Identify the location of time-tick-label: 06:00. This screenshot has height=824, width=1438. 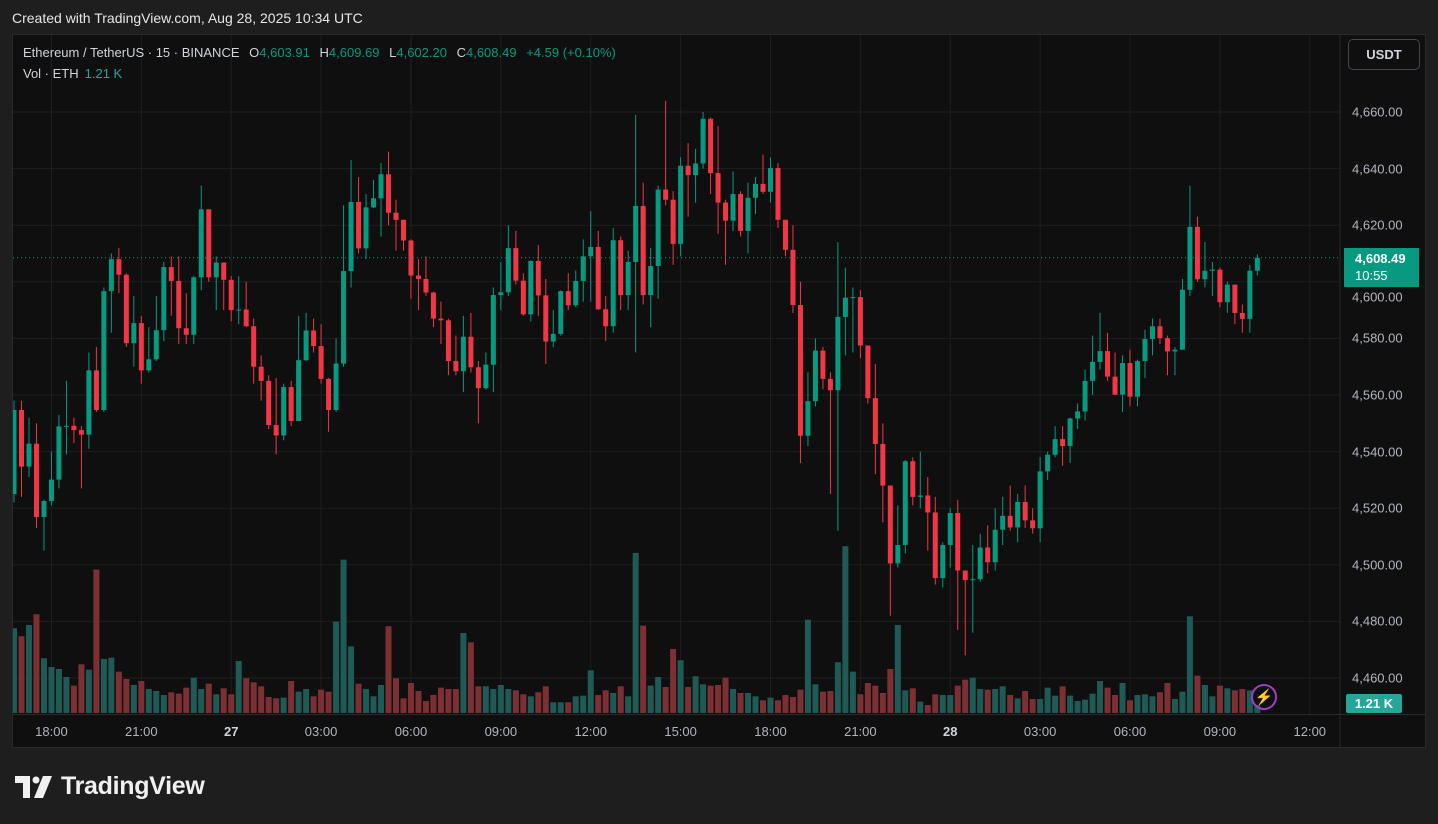
(411, 731).